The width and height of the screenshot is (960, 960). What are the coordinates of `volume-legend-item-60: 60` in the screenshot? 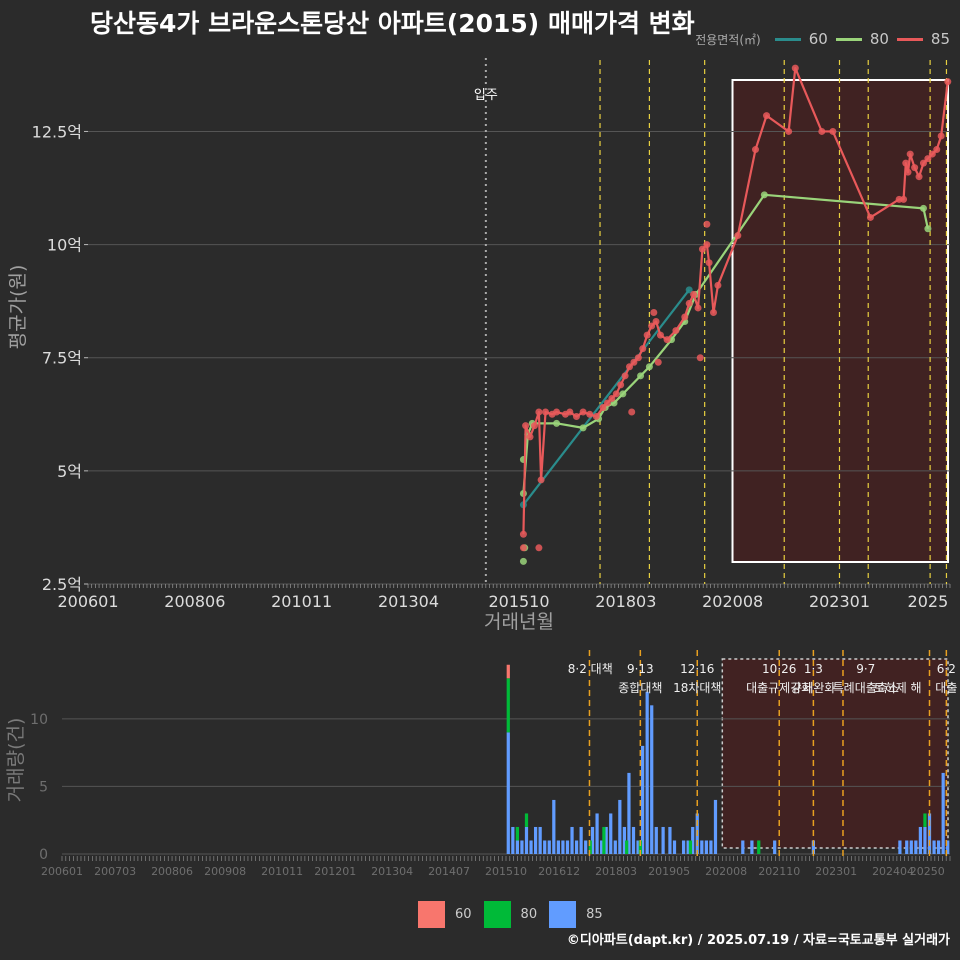 It's located at (445, 914).